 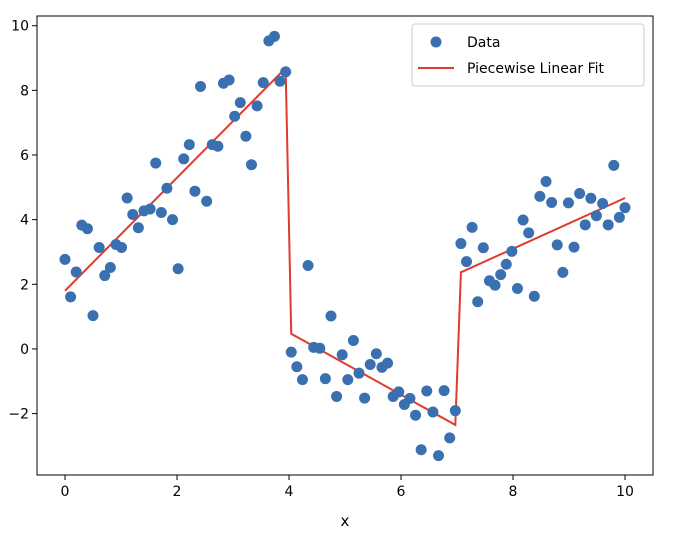 What do you see at coordinates (347, 487) in the screenshot?
I see `x-axis: 0 2 4 6 8 10` at bounding box center [347, 487].